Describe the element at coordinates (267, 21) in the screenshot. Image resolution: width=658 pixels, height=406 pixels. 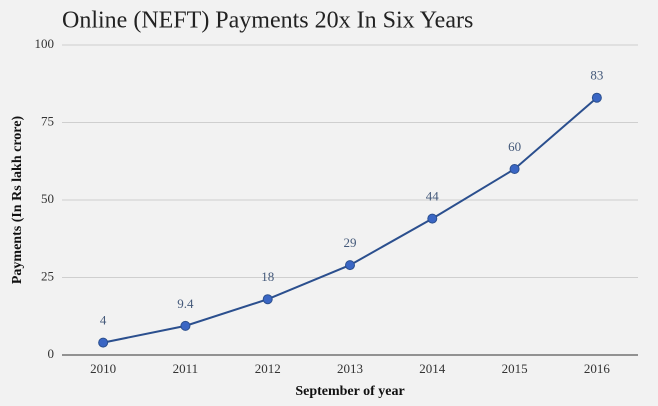
I see `chart-title: Online (NEFT) Payments 20x In Six Years` at that location.